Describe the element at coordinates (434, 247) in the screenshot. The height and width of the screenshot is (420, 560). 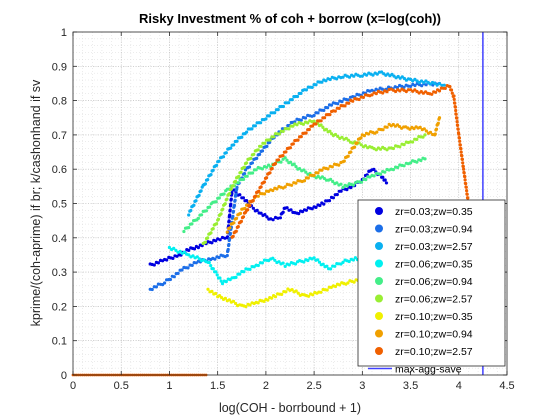
I see `legend-label: zr=0.03;zw=2.57` at that location.